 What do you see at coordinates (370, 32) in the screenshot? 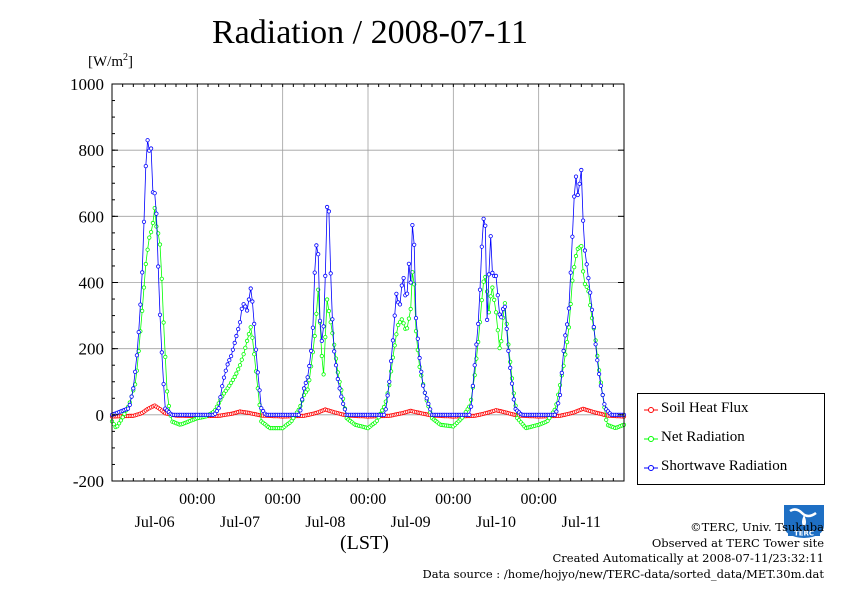
I see `chart-title: Radiation / 2008-07-11` at bounding box center [370, 32].